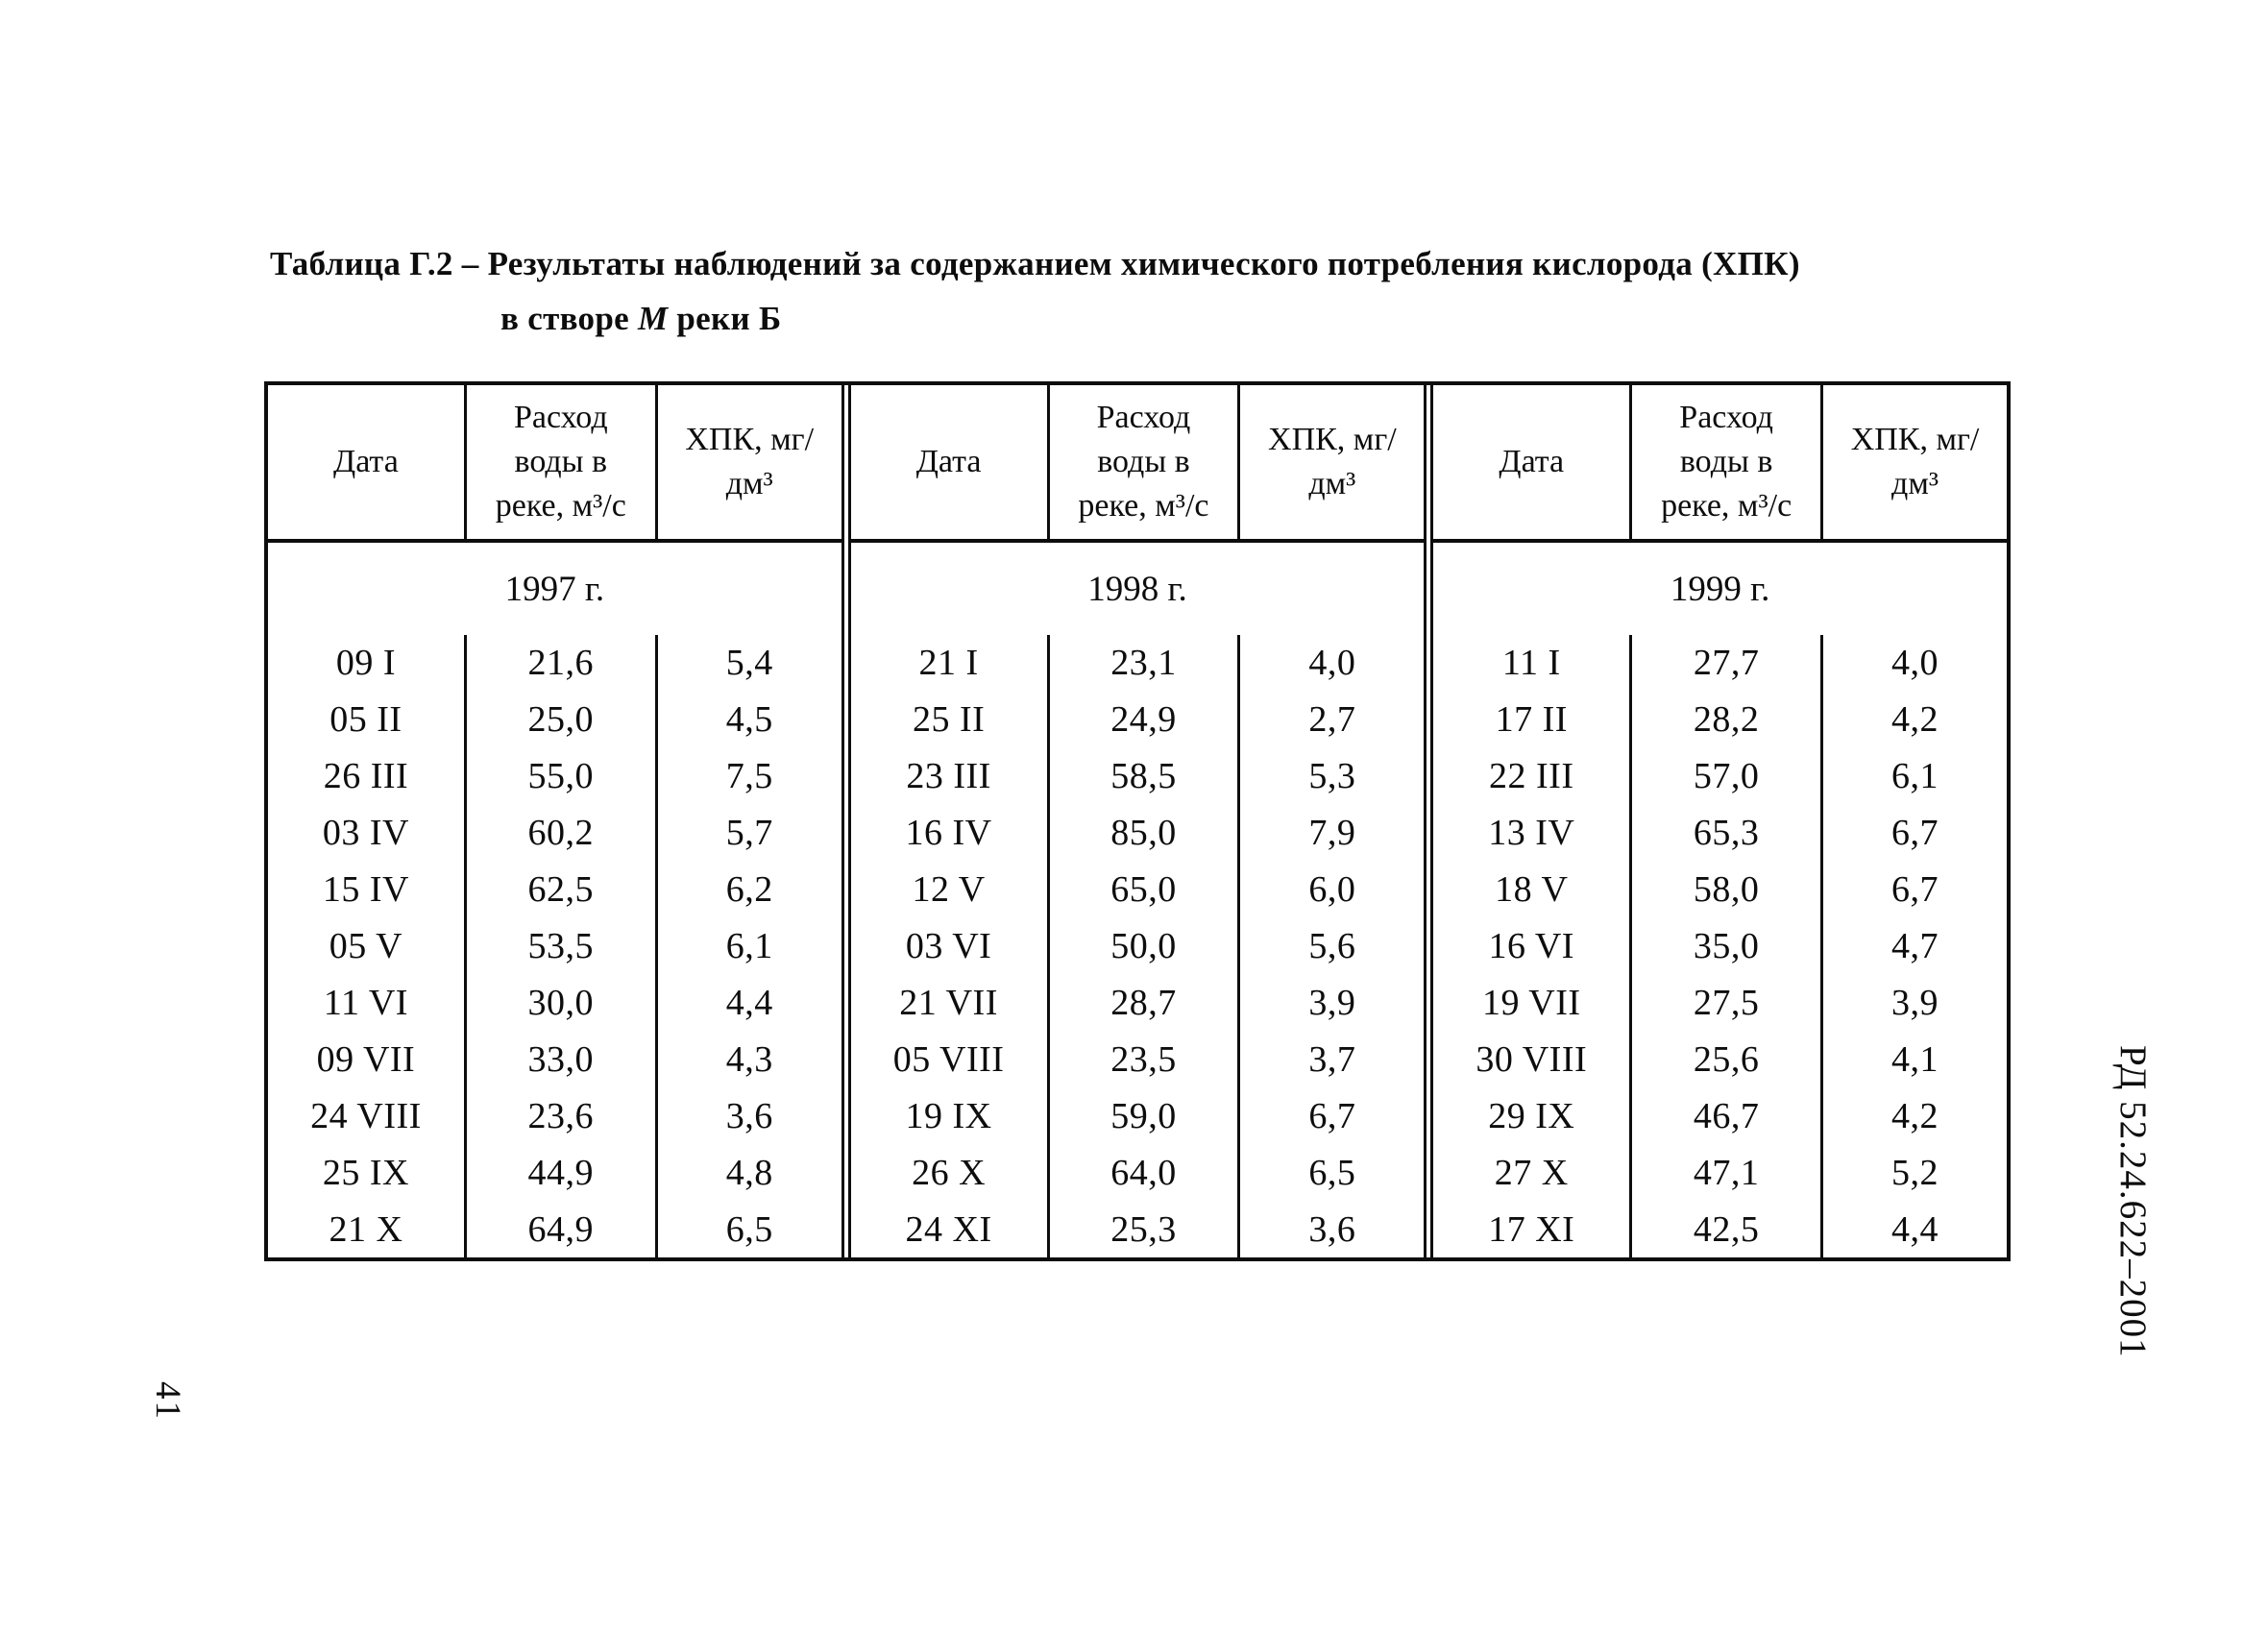  I want to click on cod-cell: 4,7, so click(1915, 945).